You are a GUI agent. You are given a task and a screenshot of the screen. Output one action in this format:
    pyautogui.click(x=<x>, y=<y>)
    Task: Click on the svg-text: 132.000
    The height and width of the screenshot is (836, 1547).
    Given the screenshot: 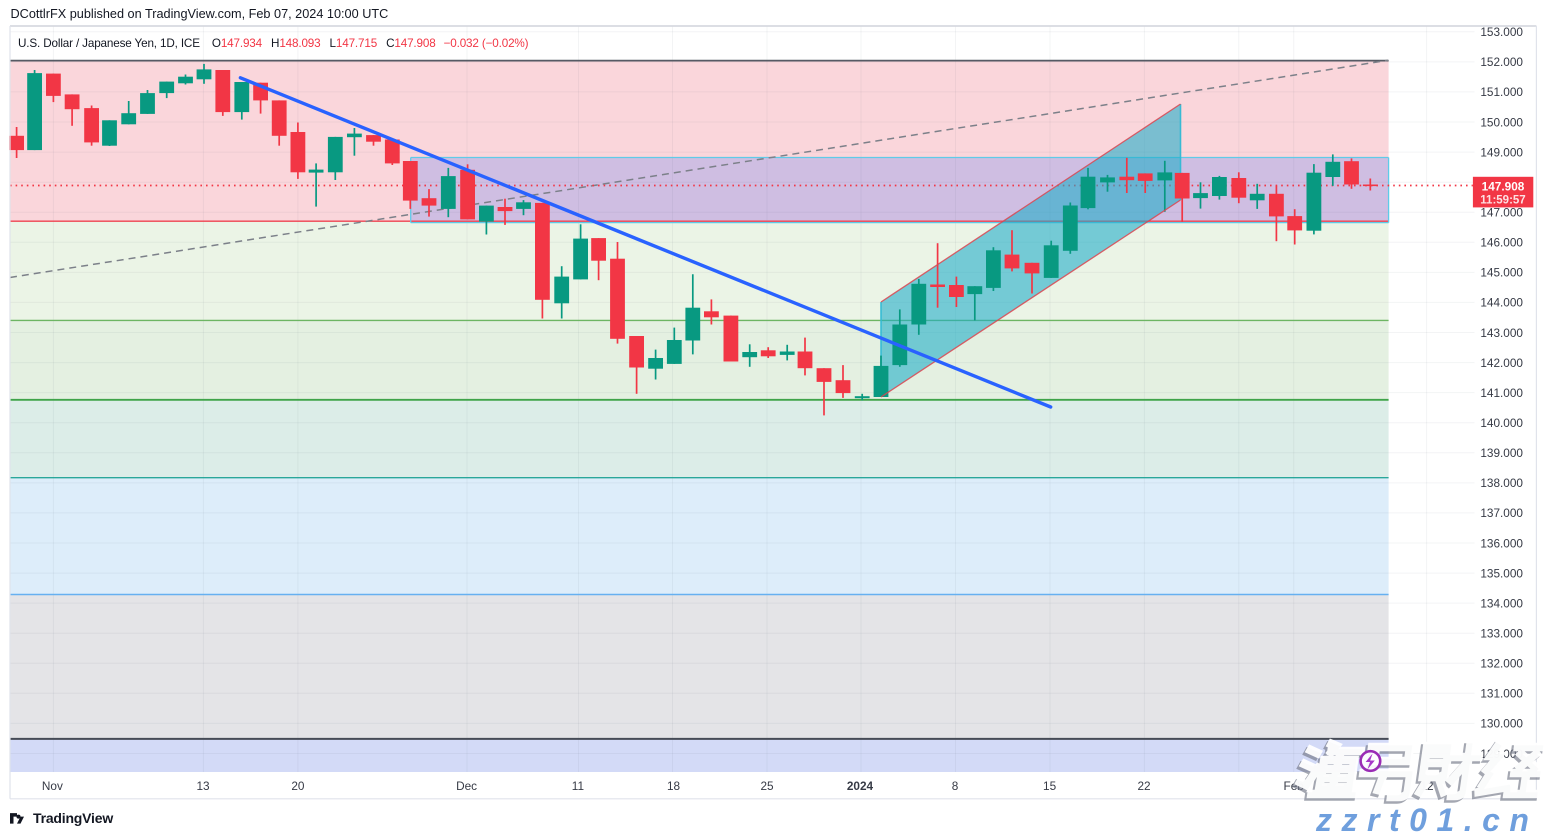 What is the action you would take?
    pyautogui.click(x=1501, y=664)
    